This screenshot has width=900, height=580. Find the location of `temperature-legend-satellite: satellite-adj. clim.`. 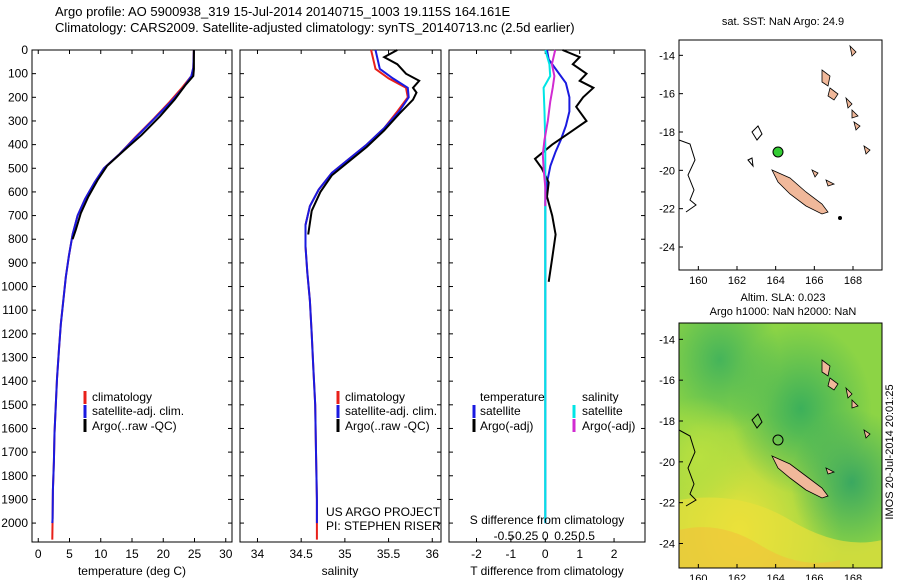

temperature-legend-satellite: satellite-adj. clim. is located at coordinates (138, 411).